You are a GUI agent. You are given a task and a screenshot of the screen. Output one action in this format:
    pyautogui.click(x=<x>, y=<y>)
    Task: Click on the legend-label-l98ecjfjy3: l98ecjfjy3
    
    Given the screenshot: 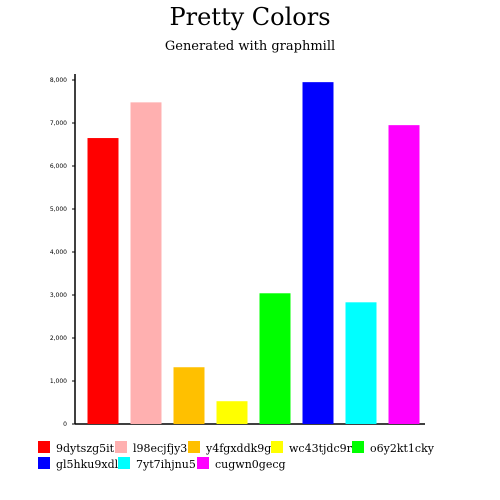 What is the action you would take?
    pyautogui.click(x=160, y=448)
    